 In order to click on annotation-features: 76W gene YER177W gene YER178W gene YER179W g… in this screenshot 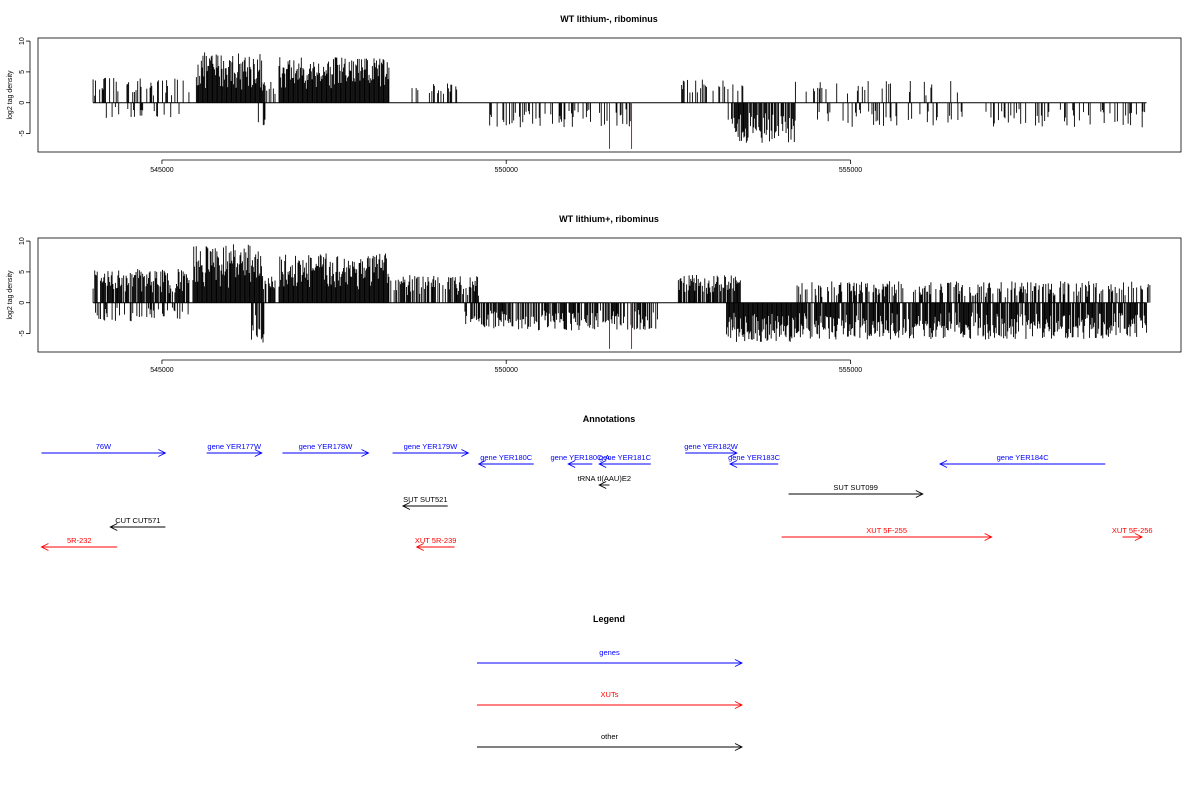, I will do `click(596, 496)`.